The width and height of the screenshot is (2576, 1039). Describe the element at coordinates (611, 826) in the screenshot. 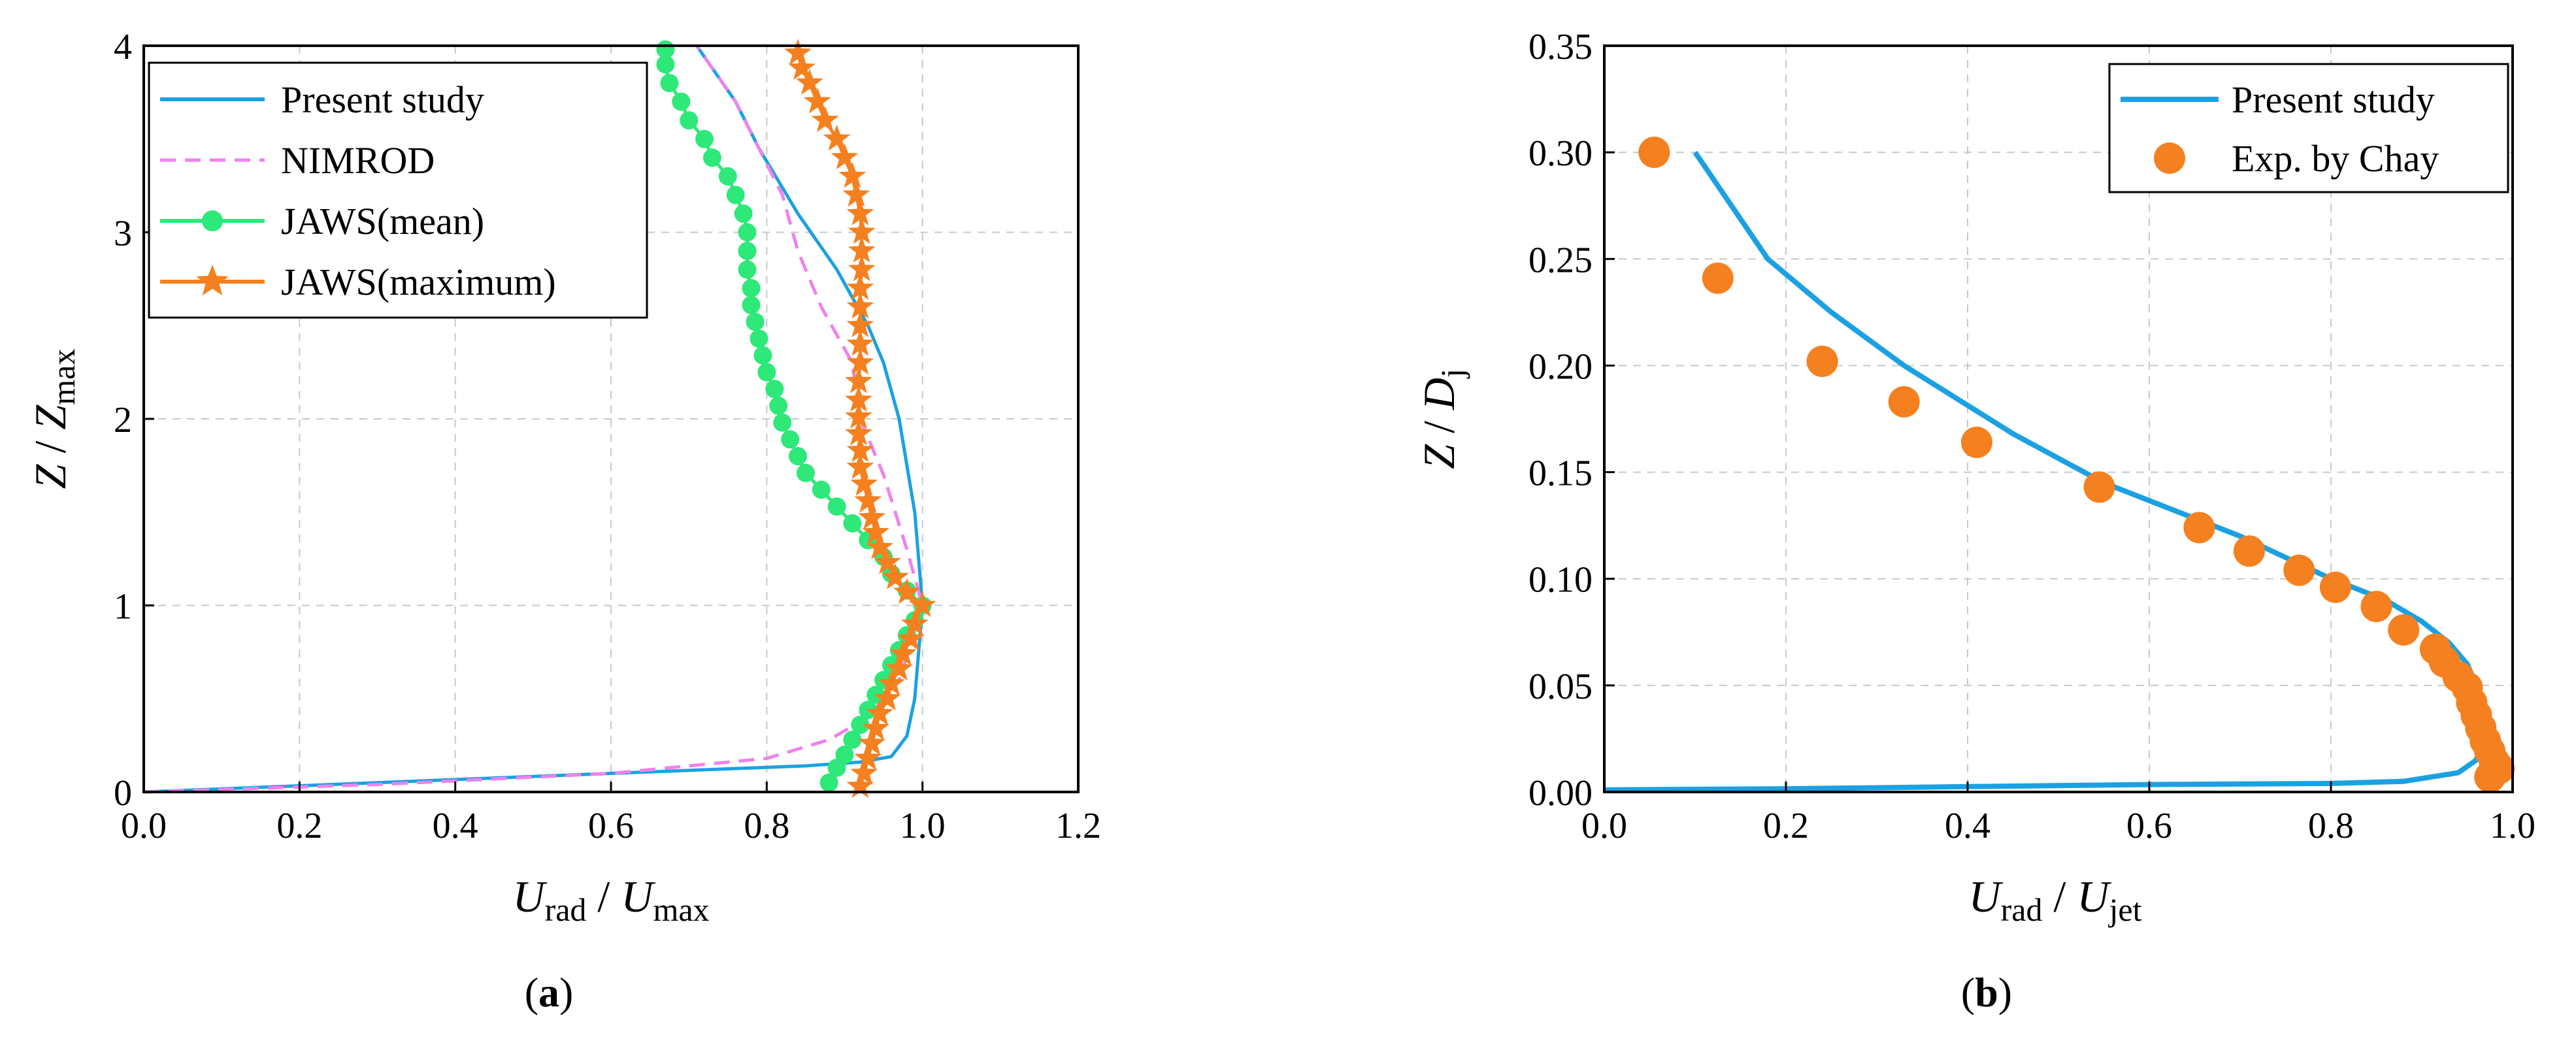

I see `panel-a-xtick-label: 0.6` at that location.